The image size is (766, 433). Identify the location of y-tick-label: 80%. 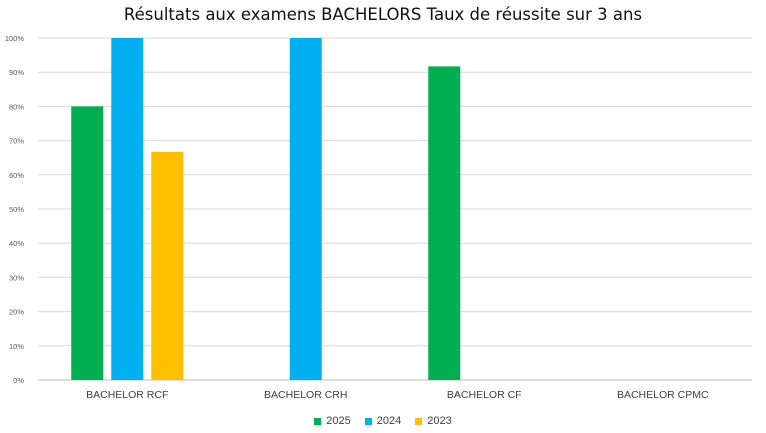
(16, 106).